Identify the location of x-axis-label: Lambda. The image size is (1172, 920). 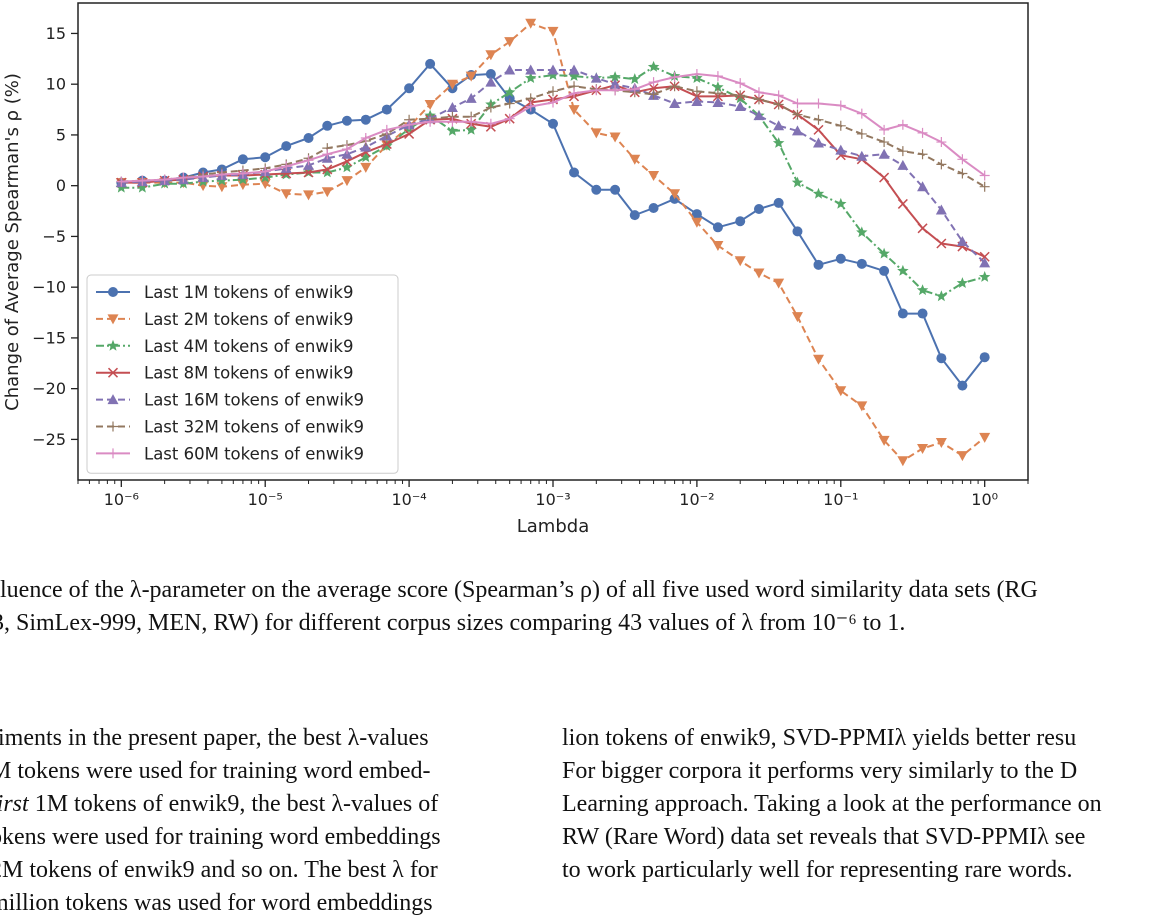
(553, 526).